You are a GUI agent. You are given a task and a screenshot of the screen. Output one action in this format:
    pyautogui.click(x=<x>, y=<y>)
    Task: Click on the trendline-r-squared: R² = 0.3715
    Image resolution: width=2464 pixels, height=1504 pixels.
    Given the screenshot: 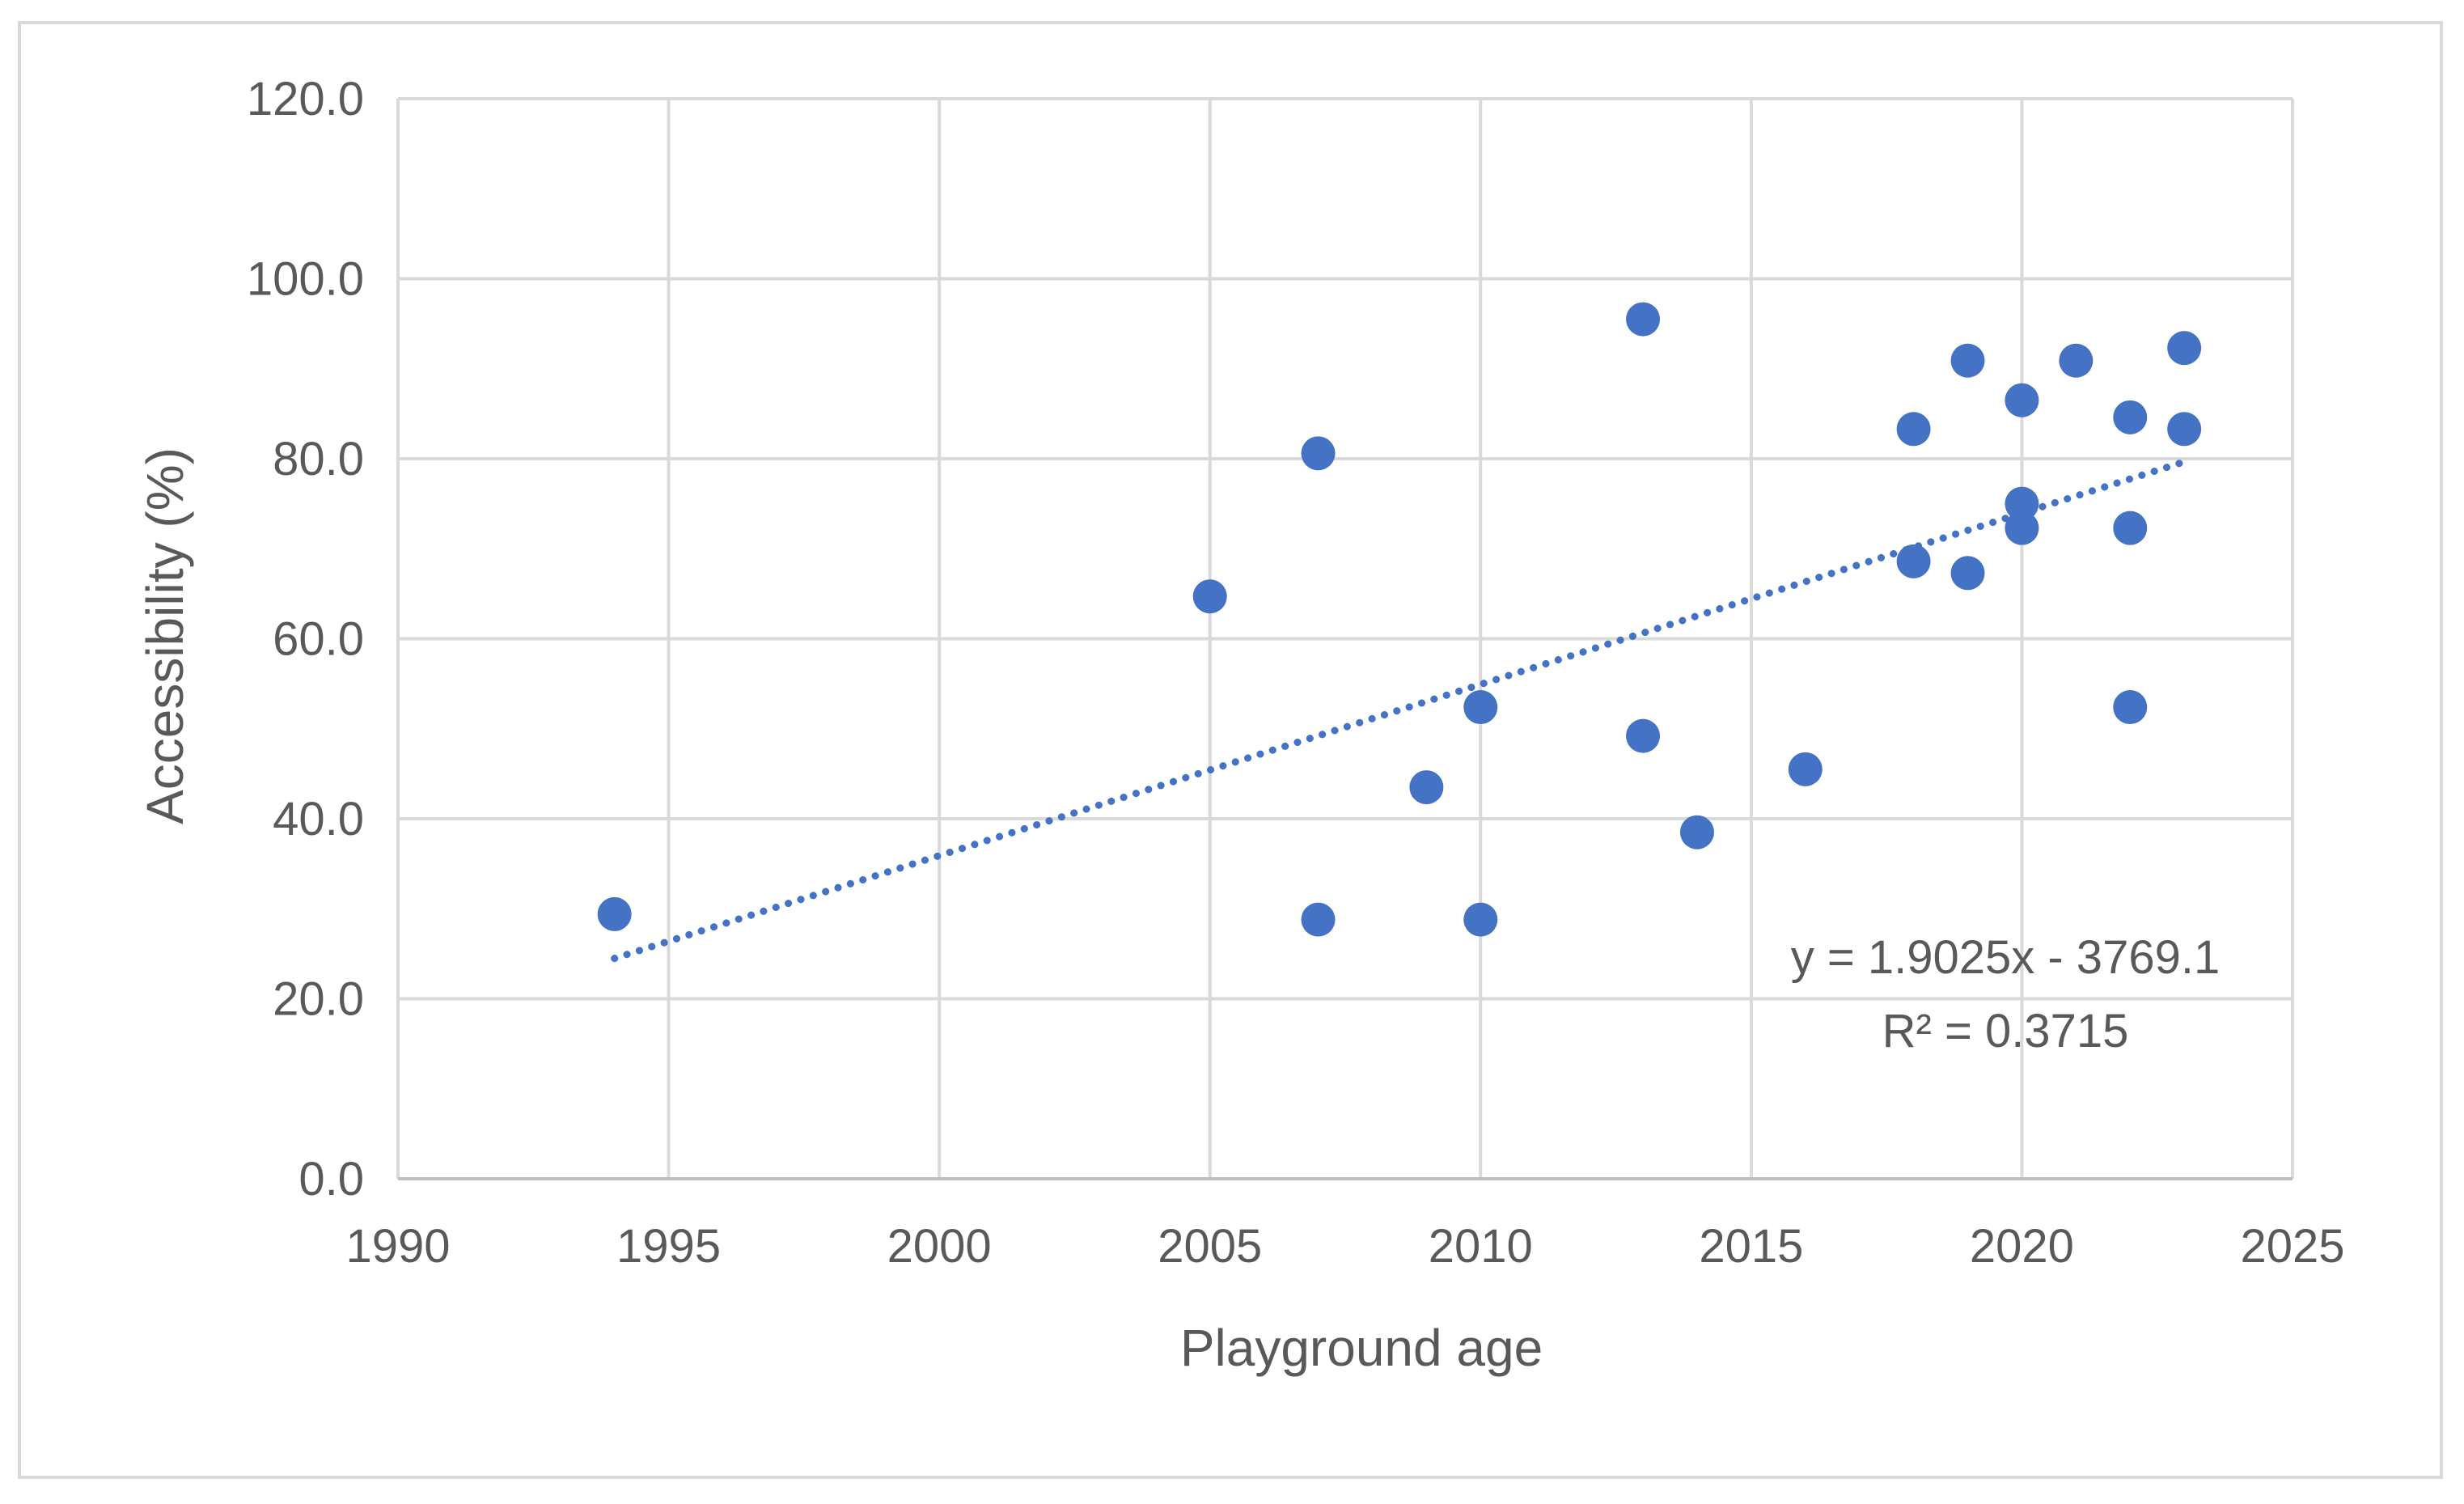 What is the action you would take?
    pyautogui.click(x=2005, y=1031)
    